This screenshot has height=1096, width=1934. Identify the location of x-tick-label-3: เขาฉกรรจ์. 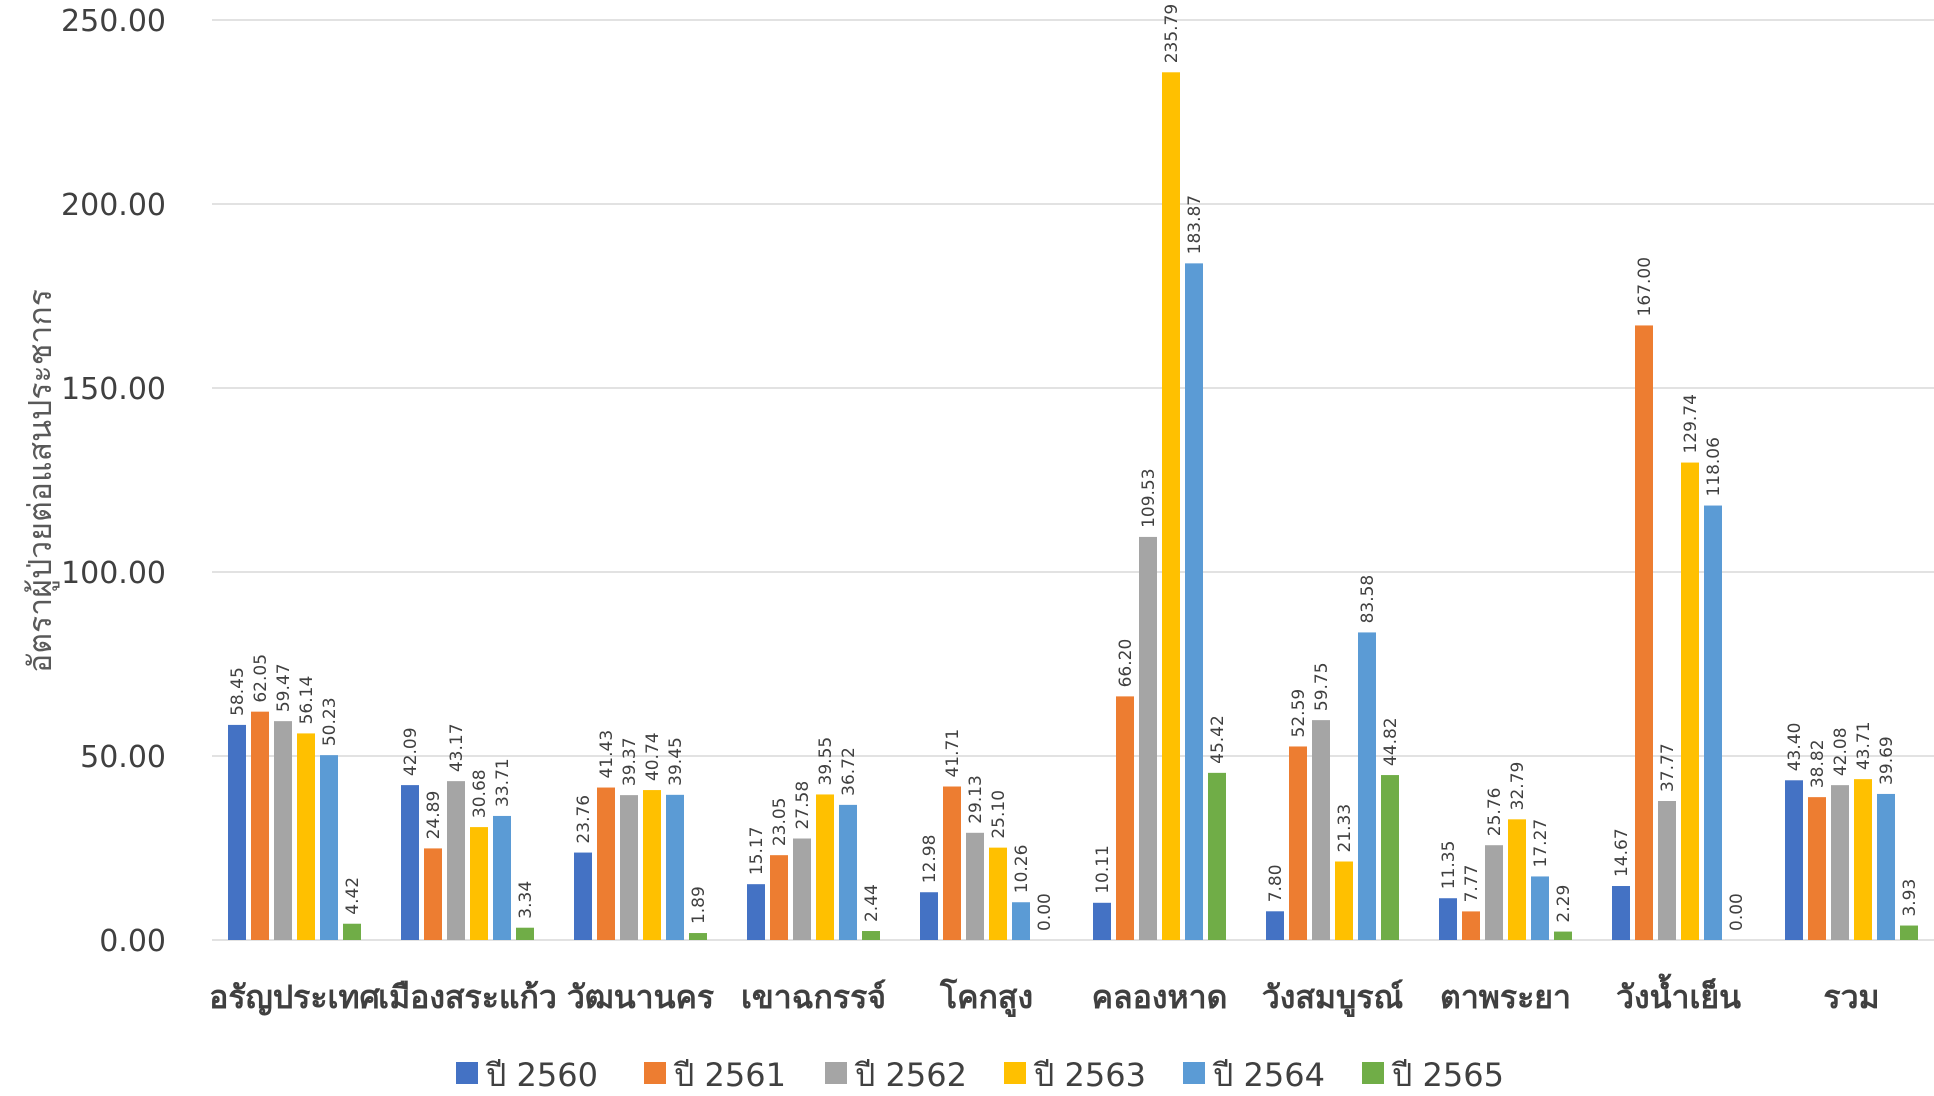
(813, 997).